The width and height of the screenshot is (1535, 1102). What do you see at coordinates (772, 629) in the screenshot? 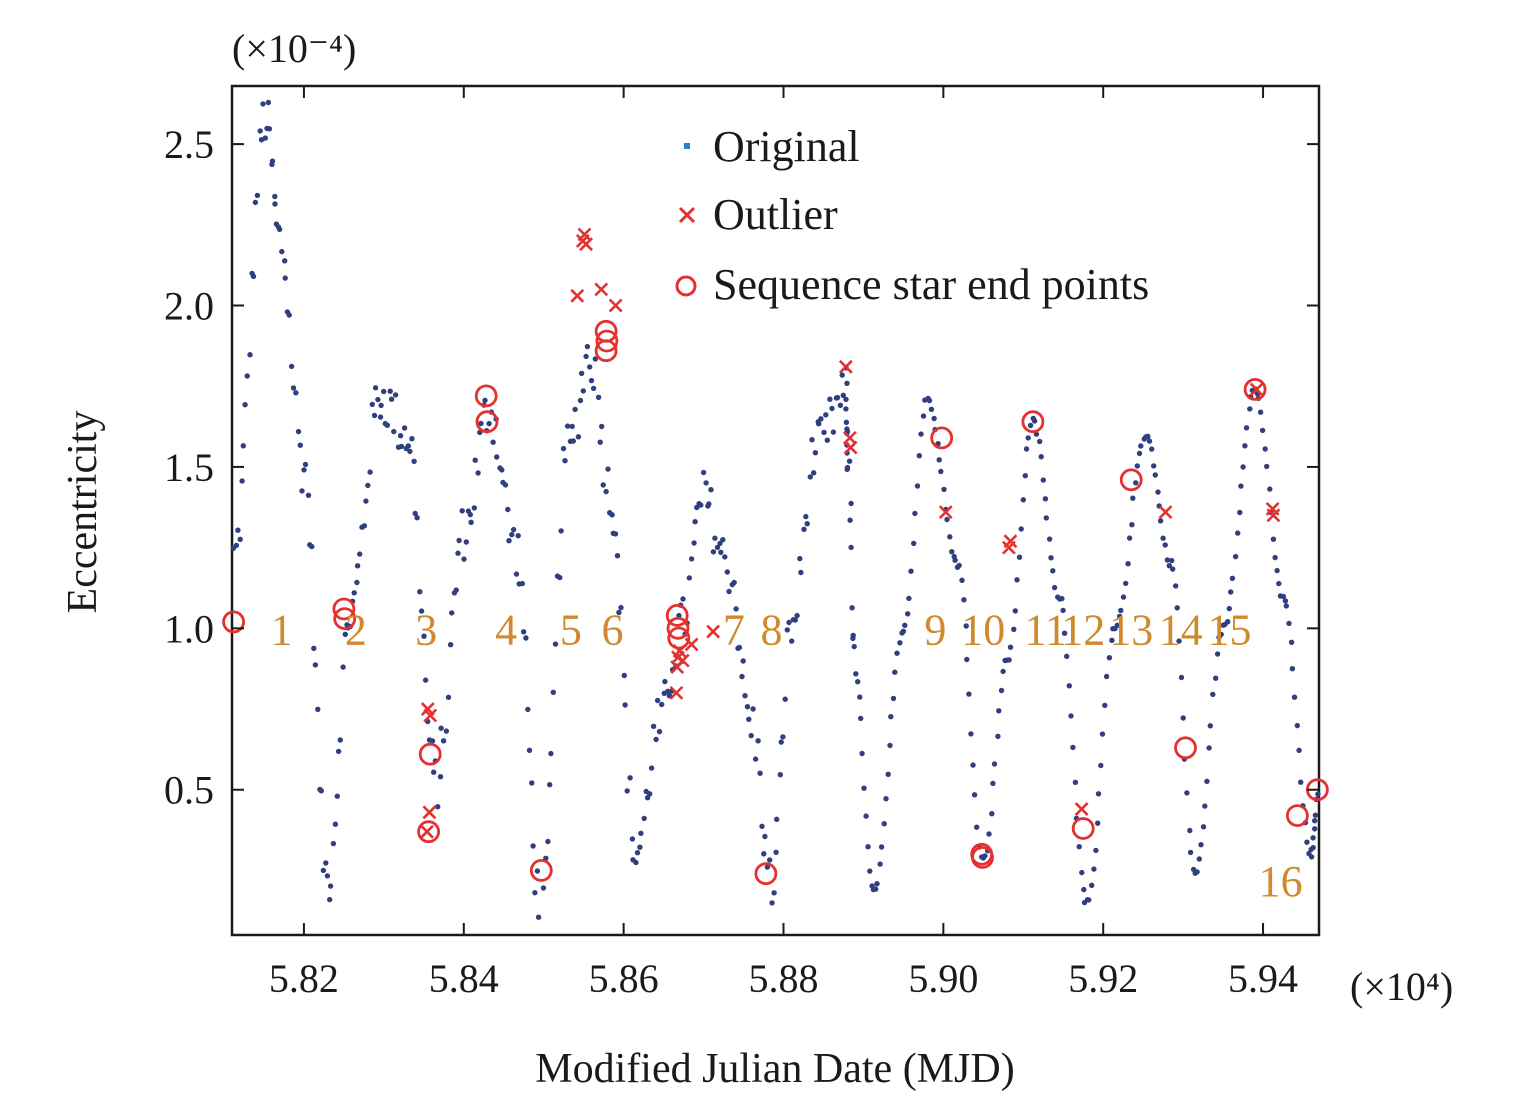
I see `segment-label: 8` at bounding box center [772, 629].